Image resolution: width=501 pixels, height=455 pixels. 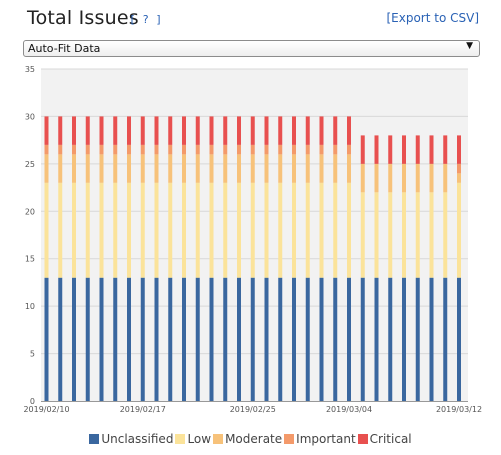 I want to click on y-tick-label: 35, so click(x=30, y=69).